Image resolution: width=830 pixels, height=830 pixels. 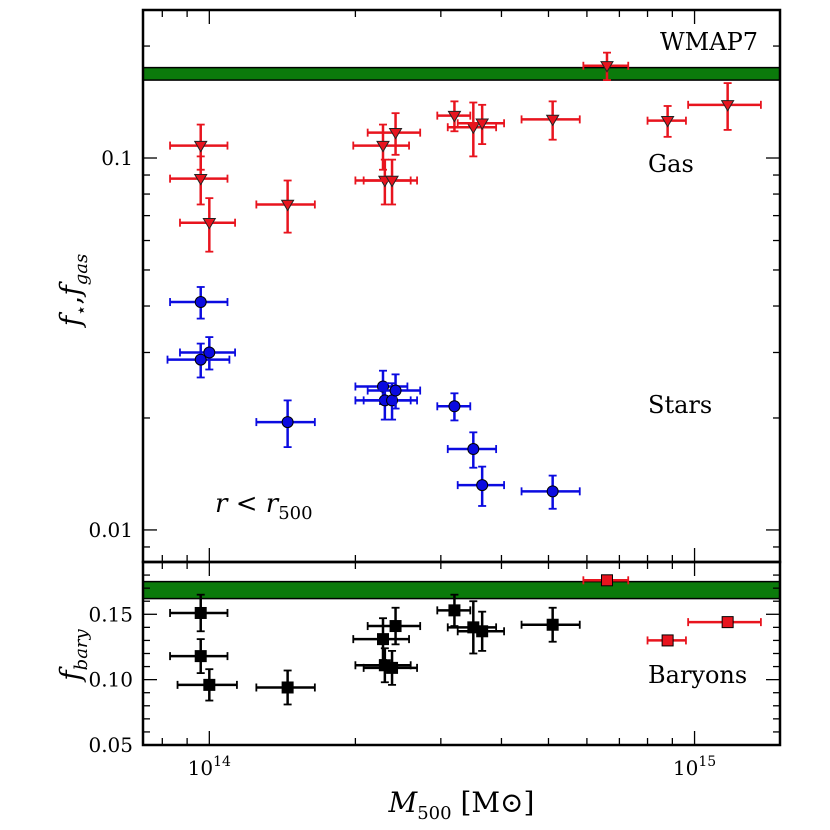 What do you see at coordinates (110, 344) in the screenshot?
I see `top-y-tick-labels: 0.1 0.01` at bounding box center [110, 344].